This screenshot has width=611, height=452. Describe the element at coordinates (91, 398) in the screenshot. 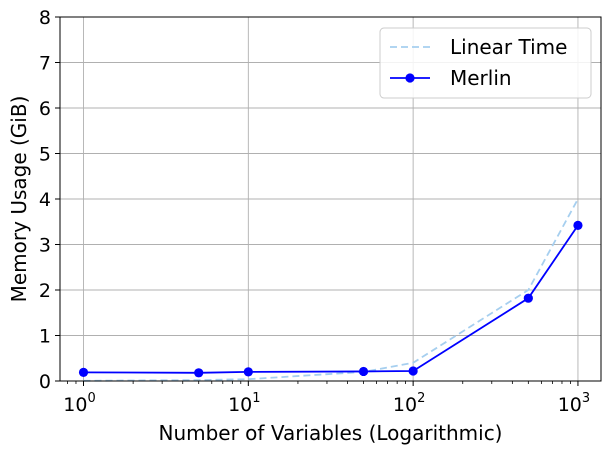

I see `x-tick-exponent: 0` at that location.